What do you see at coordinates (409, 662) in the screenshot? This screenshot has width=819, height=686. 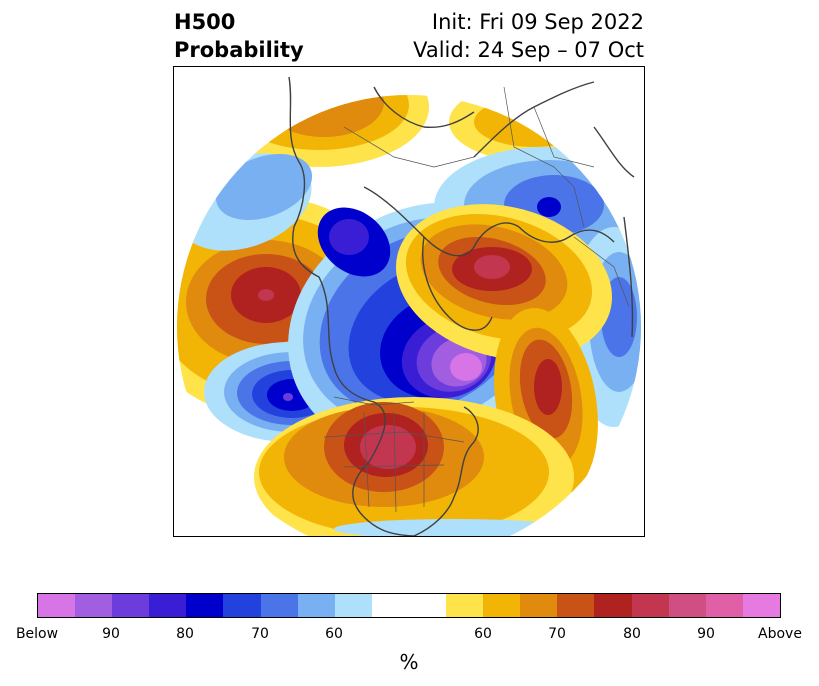 I see `colorbar-unit: %` at bounding box center [409, 662].